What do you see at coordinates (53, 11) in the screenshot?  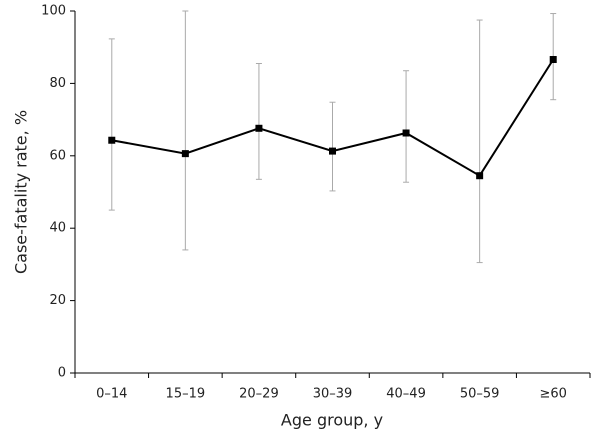 I see `y-tick-label: 100` at bounding box center [53, 11].